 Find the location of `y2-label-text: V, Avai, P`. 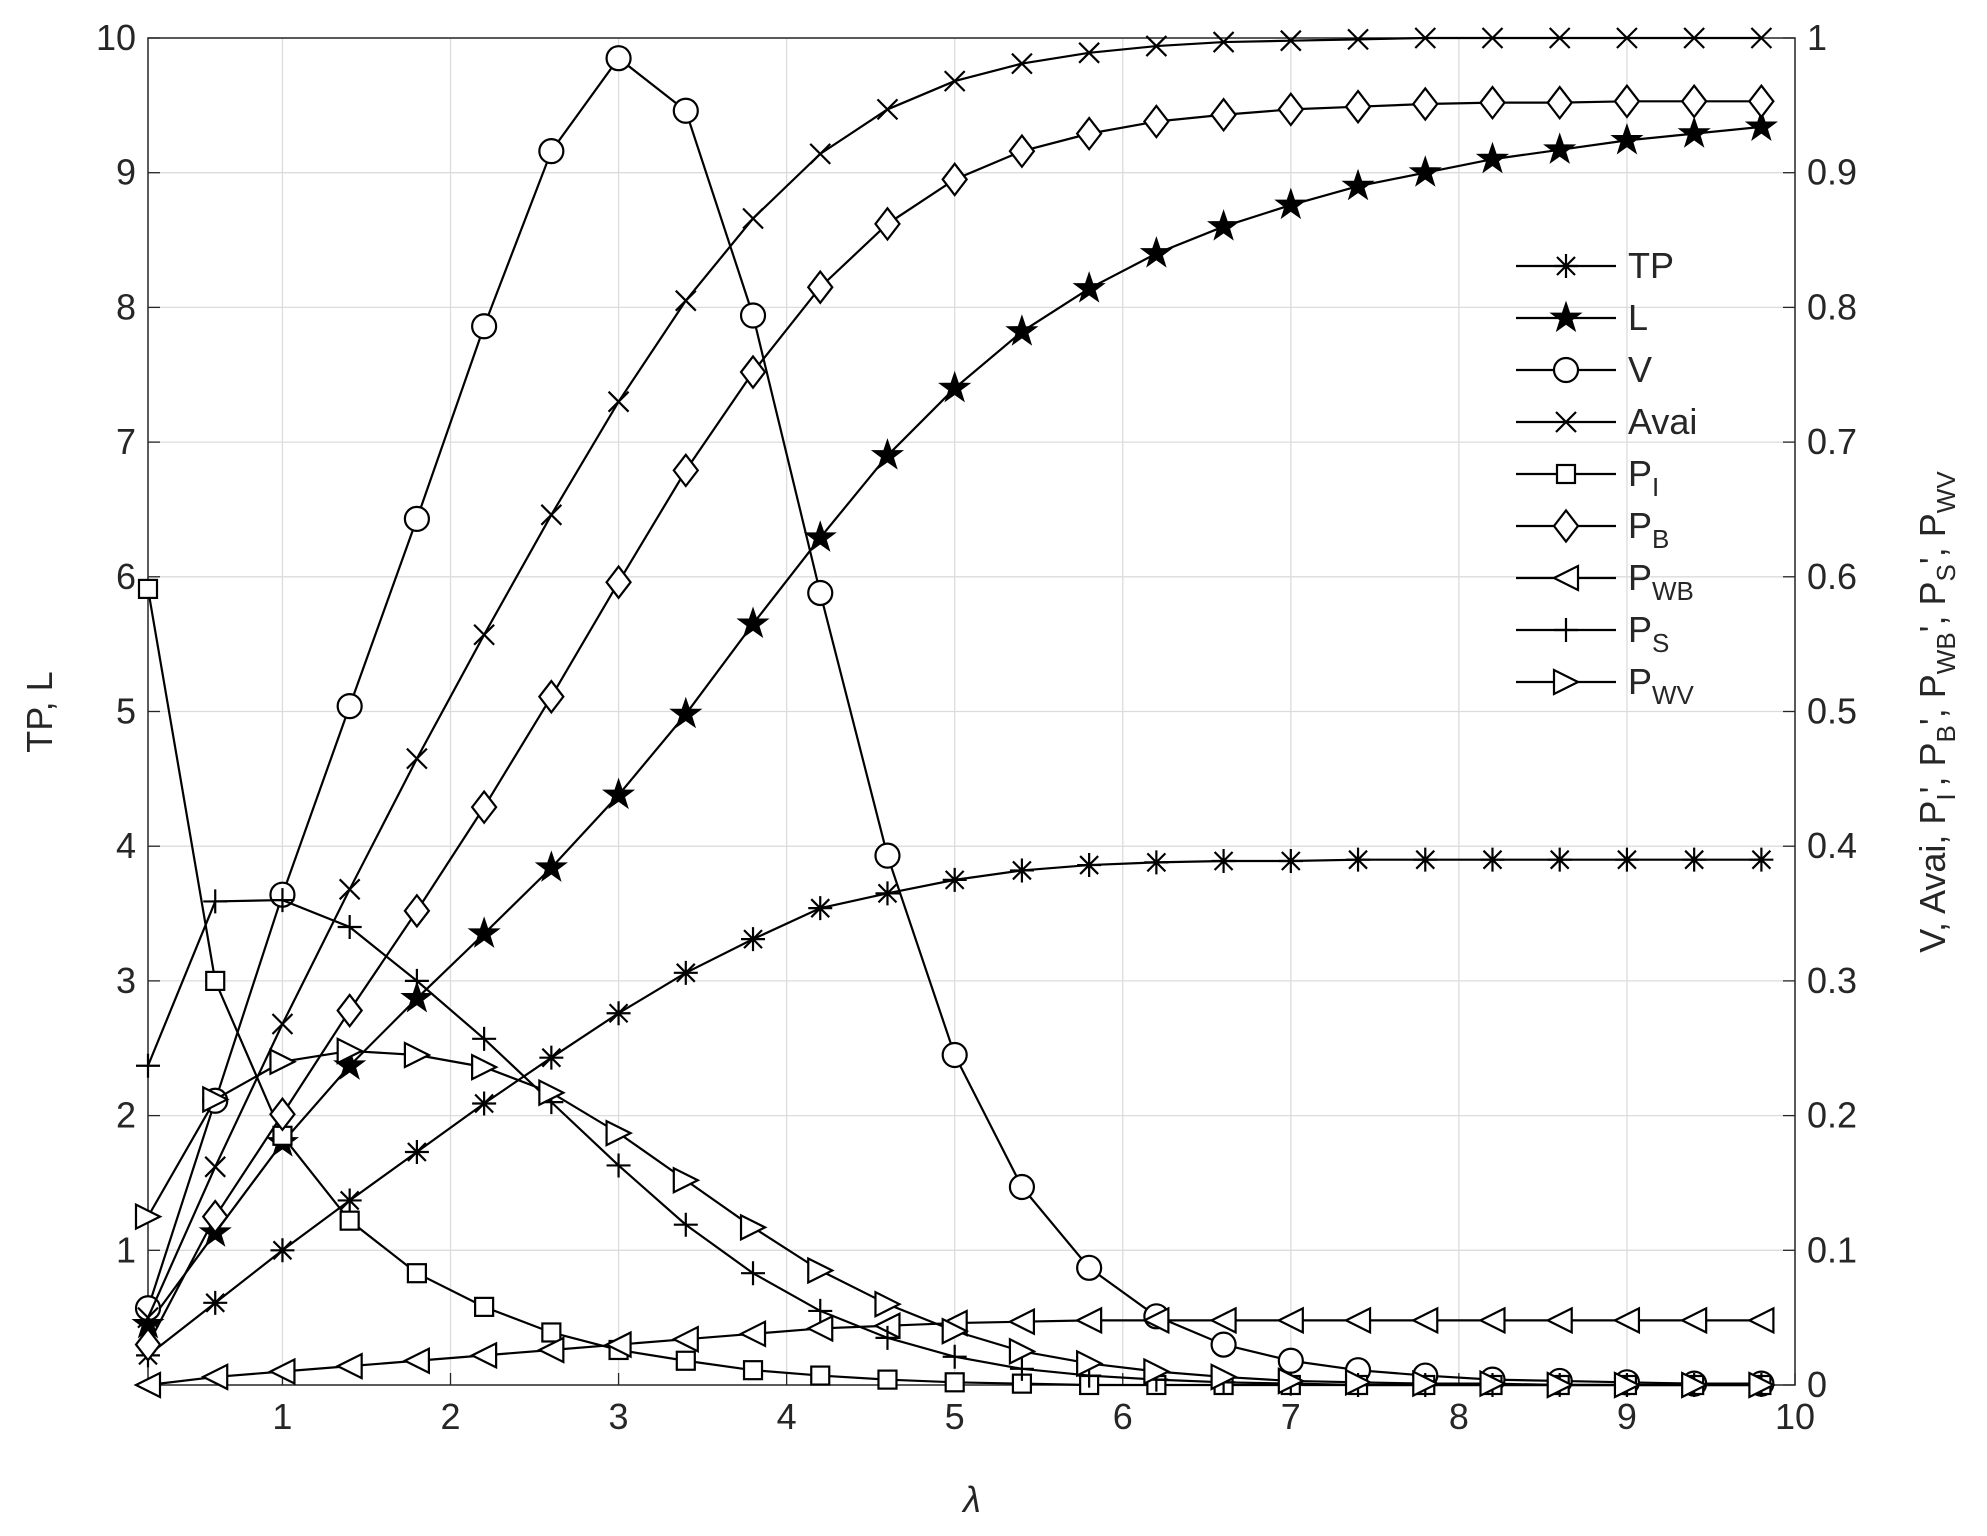

y2-label-text: V, Avai, P is located at coordinates (1932, 877).